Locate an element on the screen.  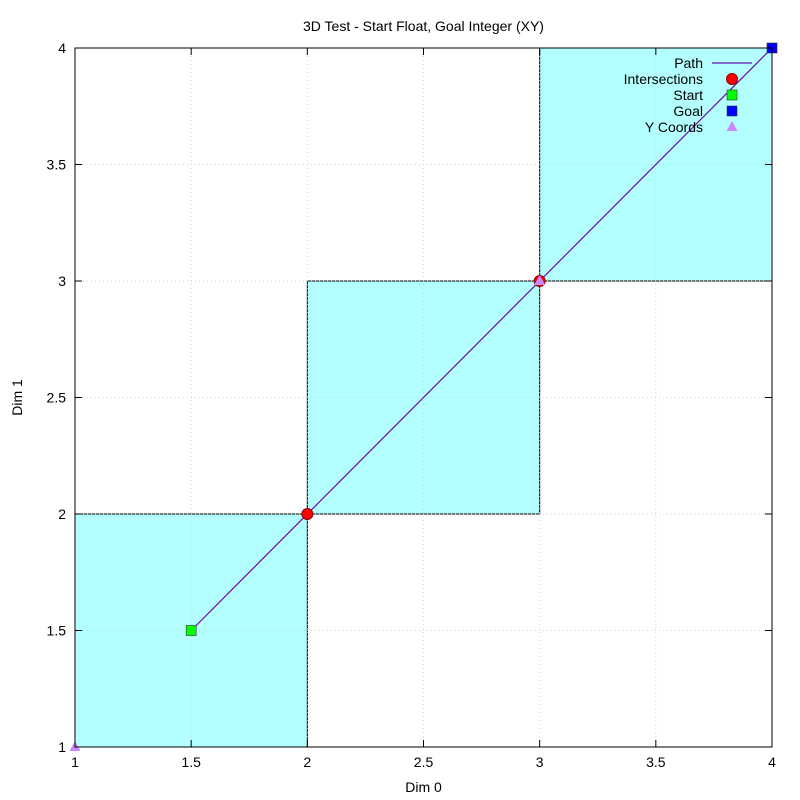
legend-label-start: Start is located at coordinates (688, 95).